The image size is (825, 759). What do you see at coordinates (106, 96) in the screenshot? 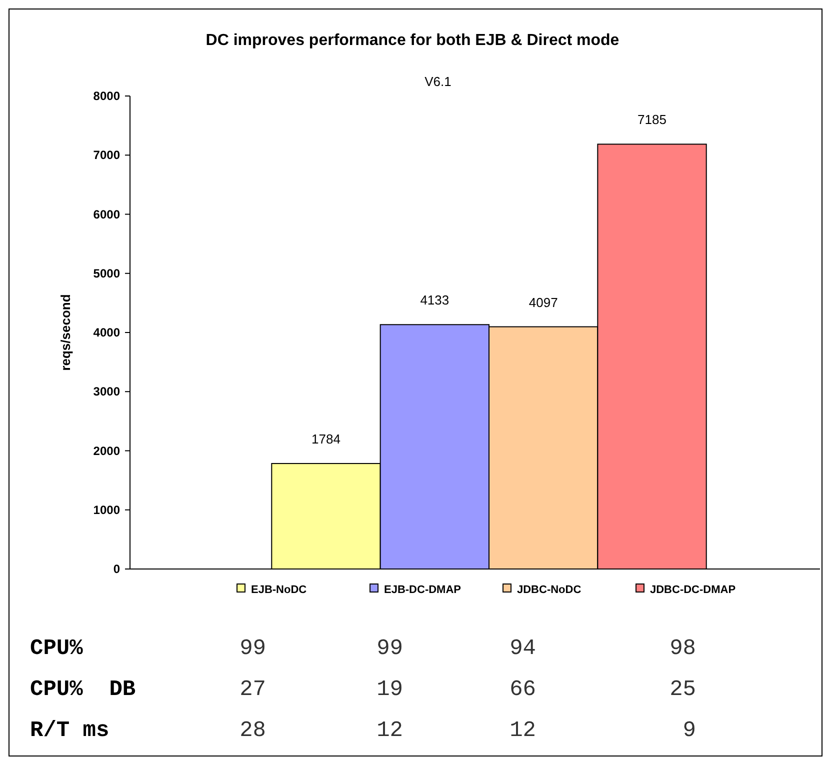
I see `y-tick-label: 8000` at bounding box center [106, 96].